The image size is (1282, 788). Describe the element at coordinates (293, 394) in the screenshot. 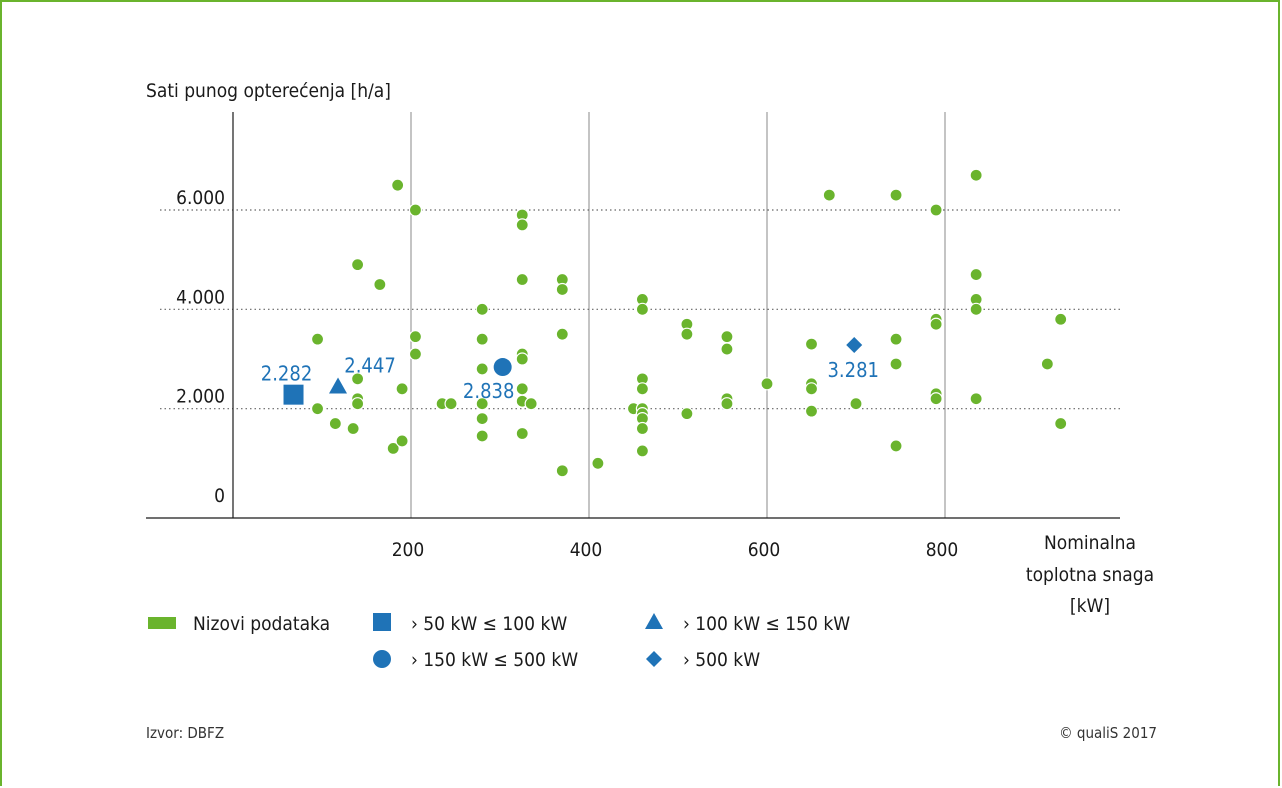

I see `highlight-point-square` at that location.